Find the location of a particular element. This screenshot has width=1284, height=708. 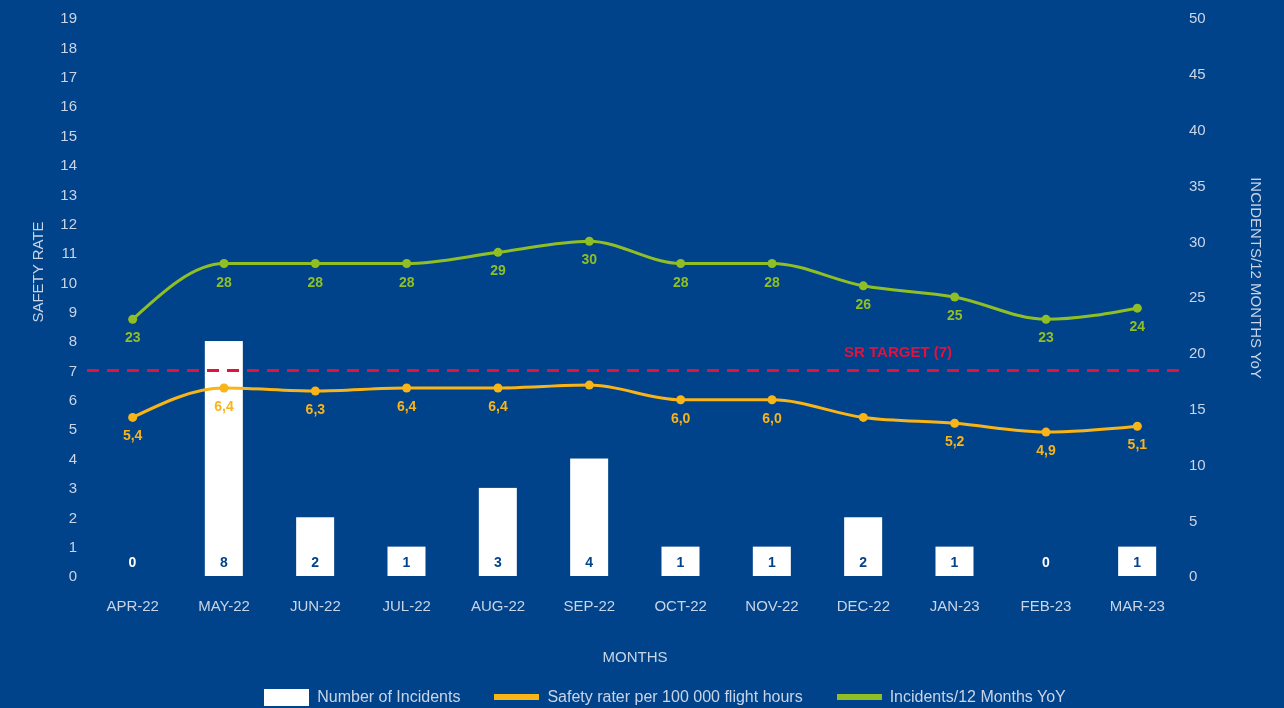

x-tick-label: OCT-22 is located at coordinates (680, 605).